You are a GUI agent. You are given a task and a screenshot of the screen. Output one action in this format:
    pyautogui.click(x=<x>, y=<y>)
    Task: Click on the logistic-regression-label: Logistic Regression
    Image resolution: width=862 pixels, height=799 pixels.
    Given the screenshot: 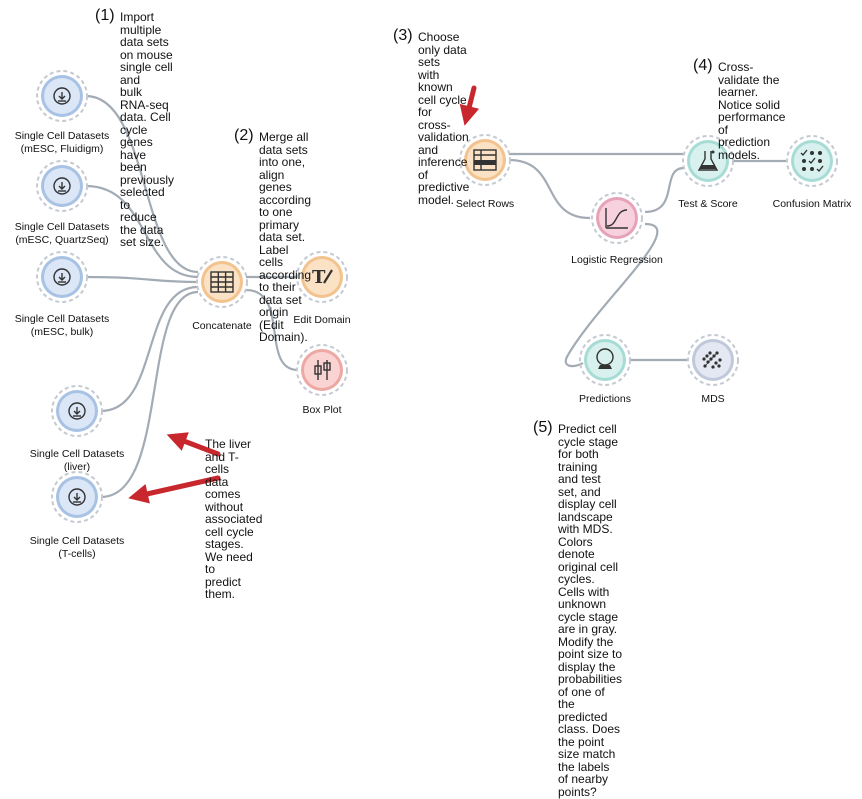 What is the action you would take?
    pyautogui.click(x=617, y=260)
    